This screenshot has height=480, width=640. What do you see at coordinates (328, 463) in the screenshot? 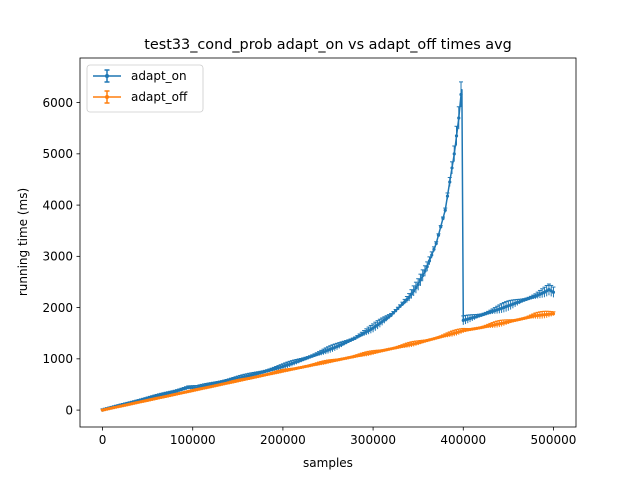
I see `x-axis-label: samples` at bounding box center [328, 463].